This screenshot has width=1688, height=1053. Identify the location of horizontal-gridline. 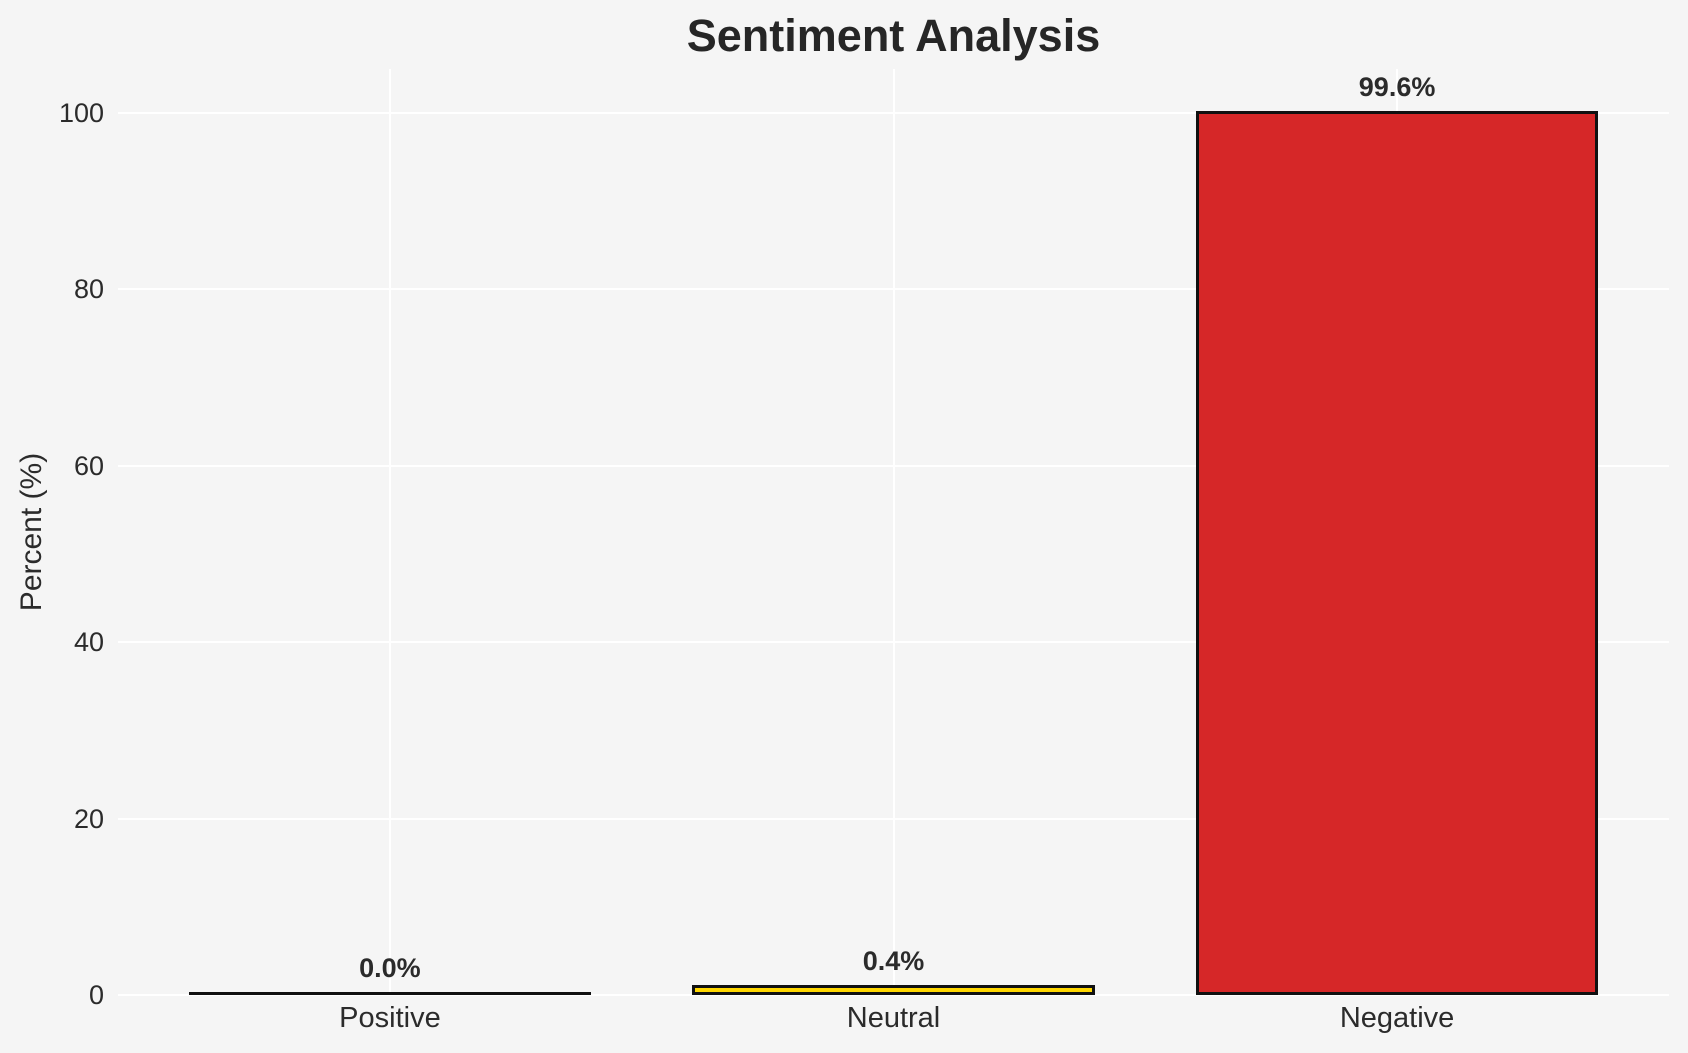
(893, 995).